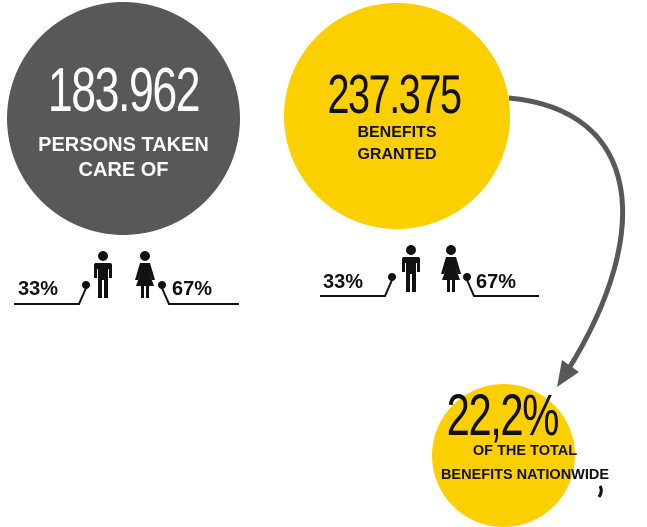 This screenshot has height=527, width=647. I want to click on benefits-label-line2: GRANTED, so click(397, 155).